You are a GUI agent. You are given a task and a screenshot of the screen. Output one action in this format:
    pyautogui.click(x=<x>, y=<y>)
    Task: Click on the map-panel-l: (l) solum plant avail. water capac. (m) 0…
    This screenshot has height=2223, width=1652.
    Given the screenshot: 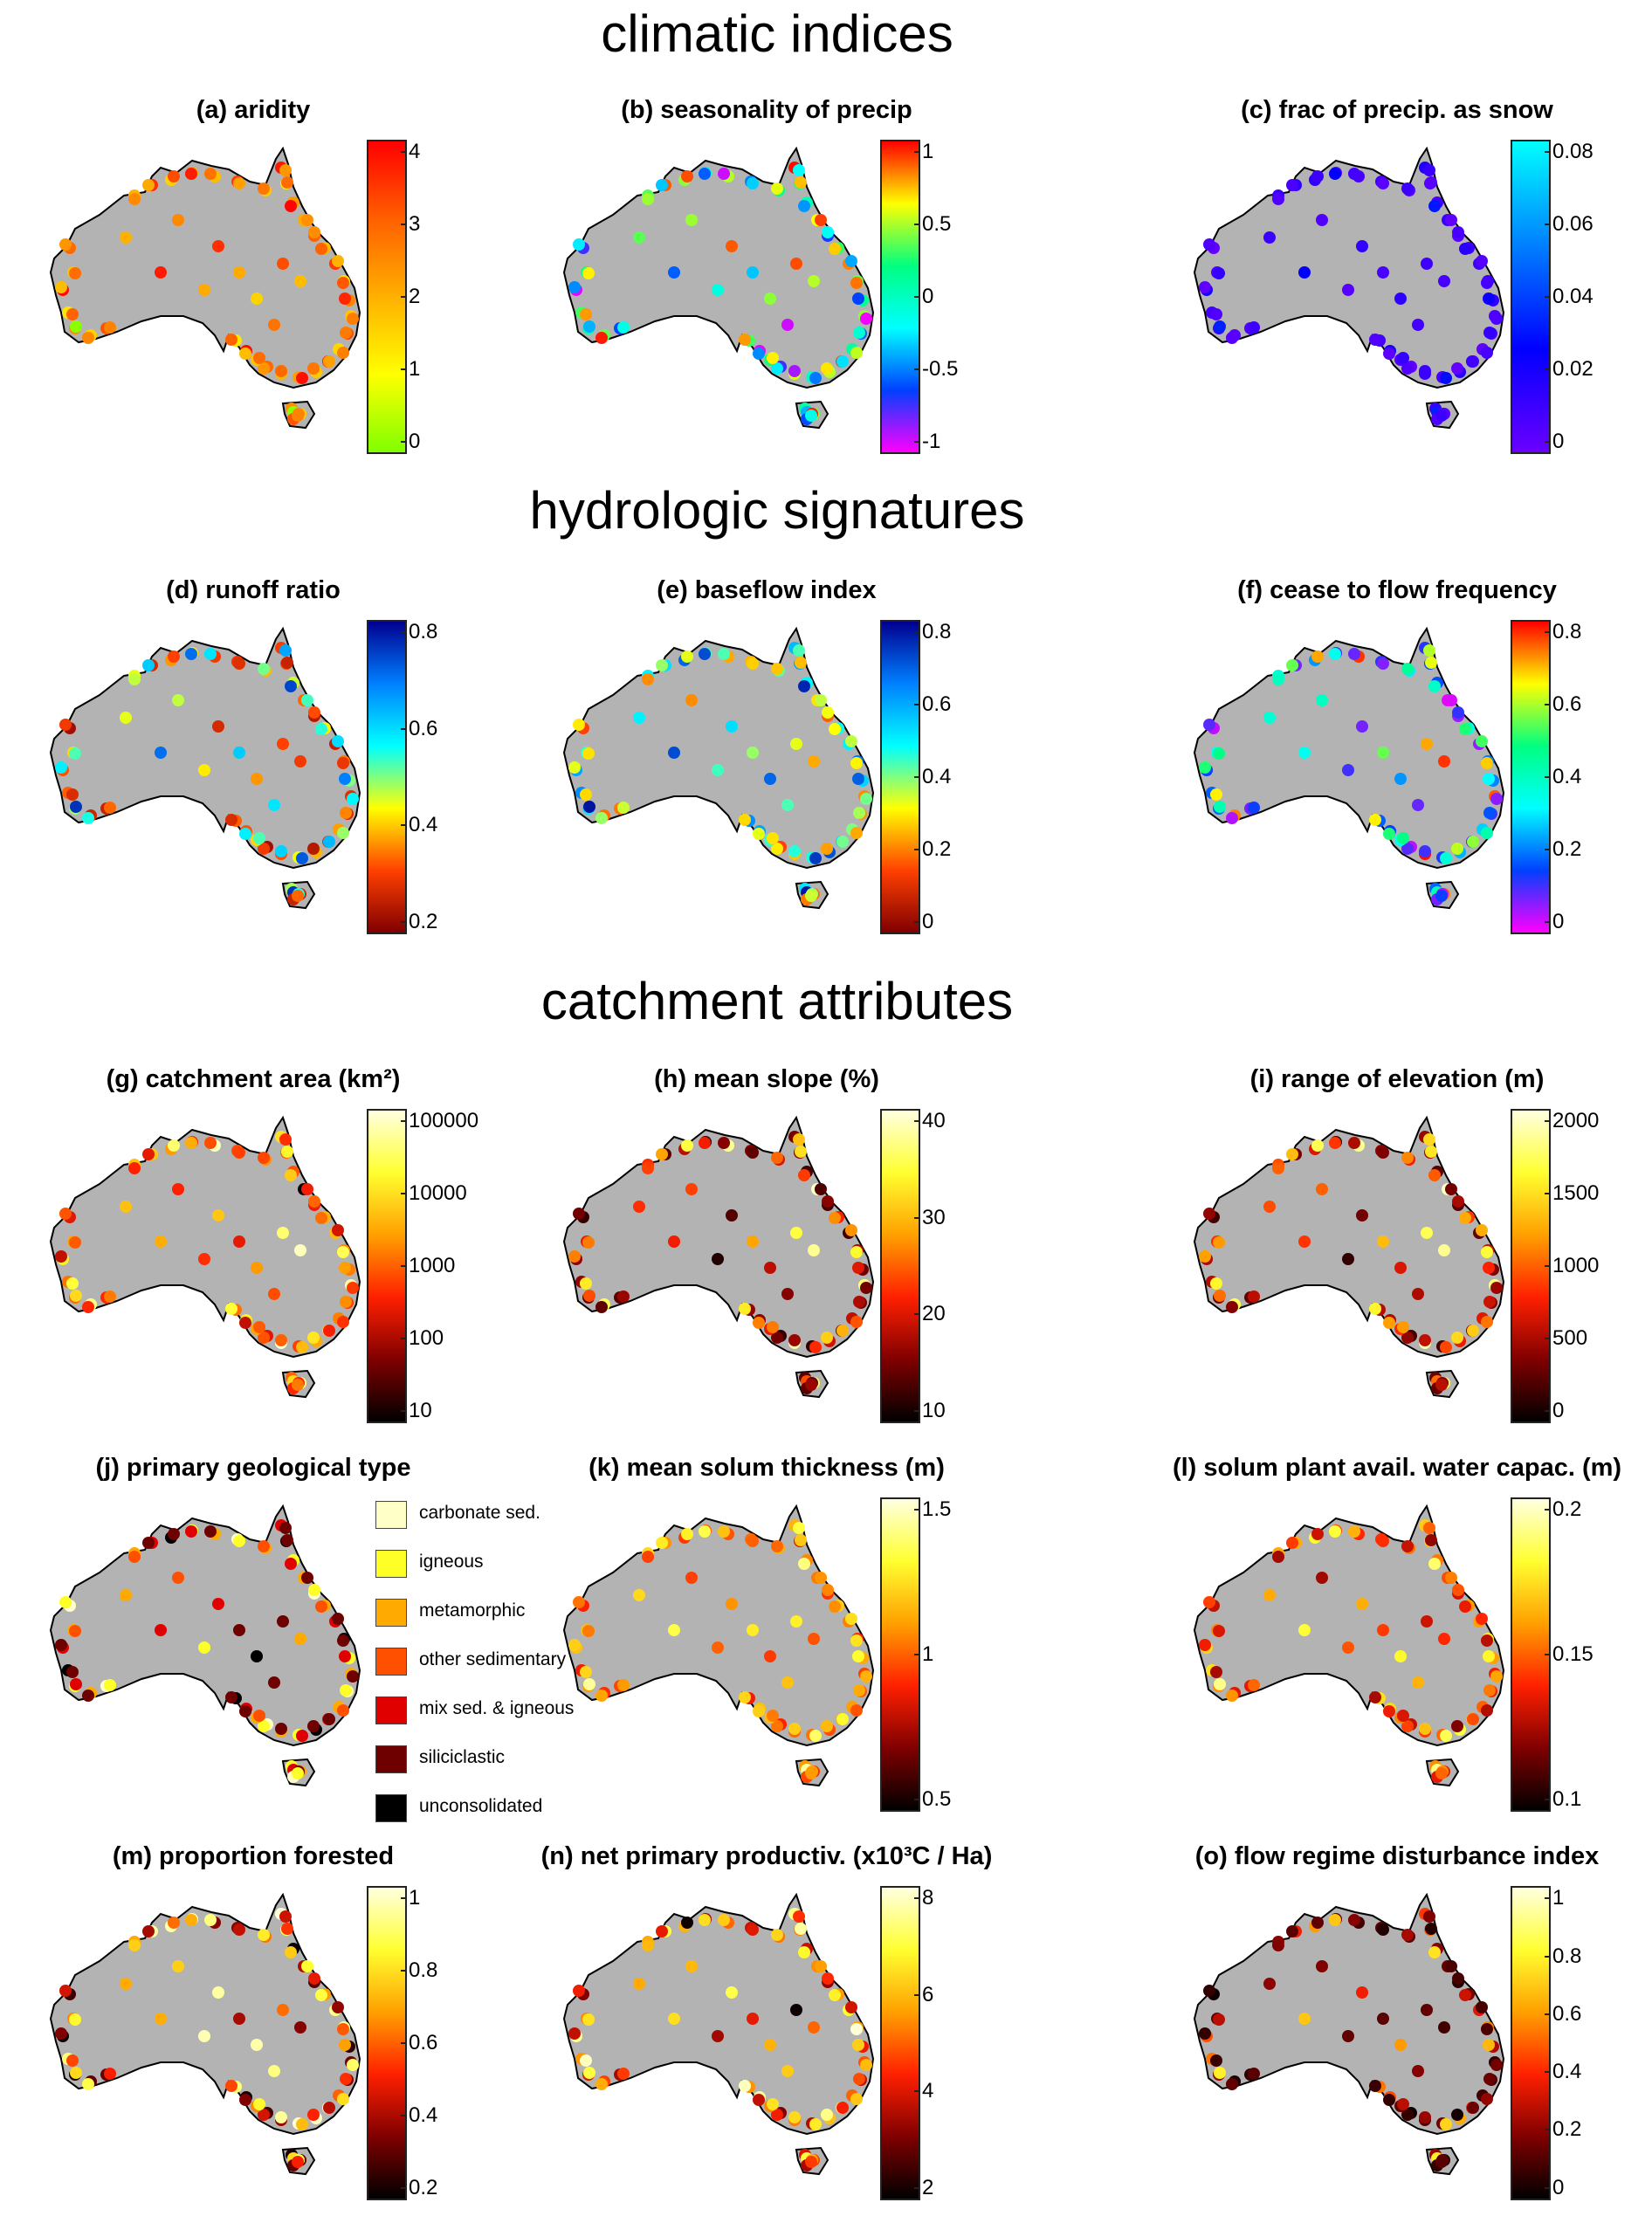 What is the action you would take?
    pyautogui.click(x=1402, y=1633)
    